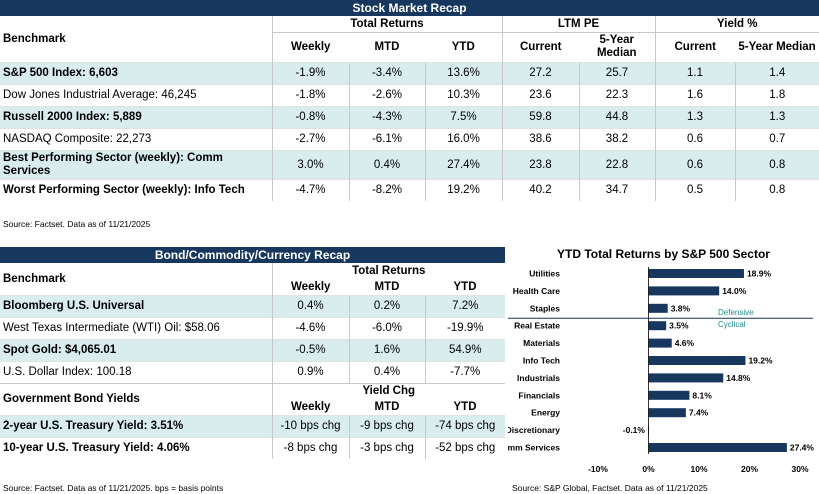 The image size is (819, 494). I want to click on stock-col-ytd: YTD, so click(463, 47).